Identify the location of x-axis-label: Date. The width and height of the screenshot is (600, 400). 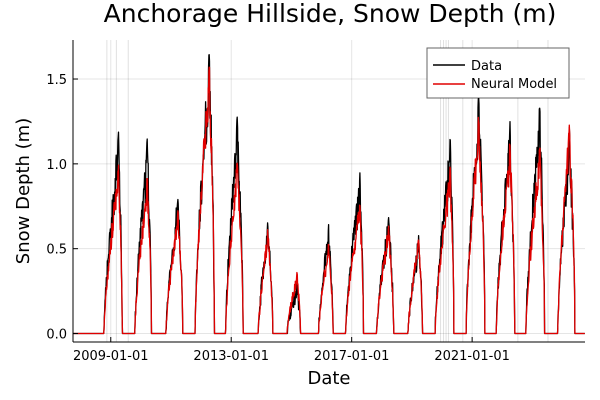
(328, 378).